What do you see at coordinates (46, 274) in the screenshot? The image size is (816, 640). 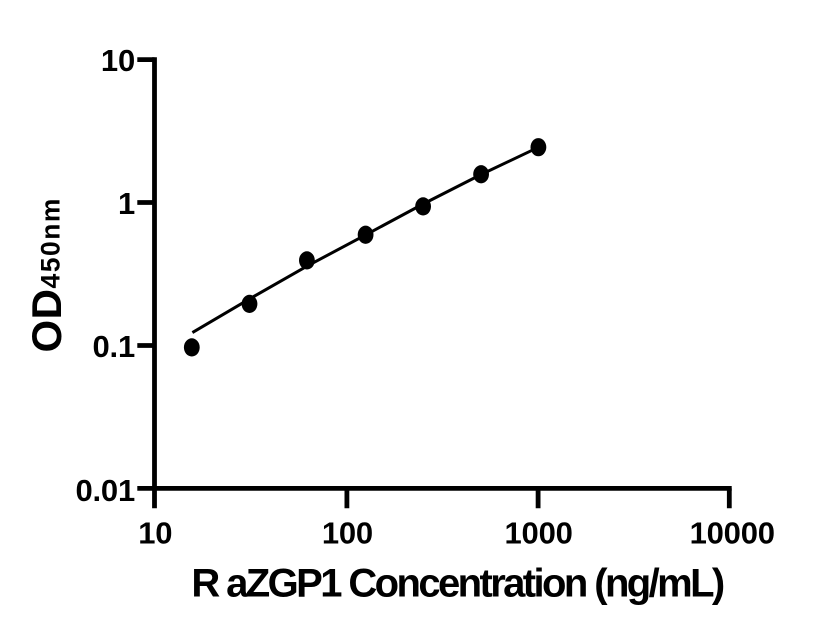 I see `svg-text: OD450nm` at bounding box center [46, 274].